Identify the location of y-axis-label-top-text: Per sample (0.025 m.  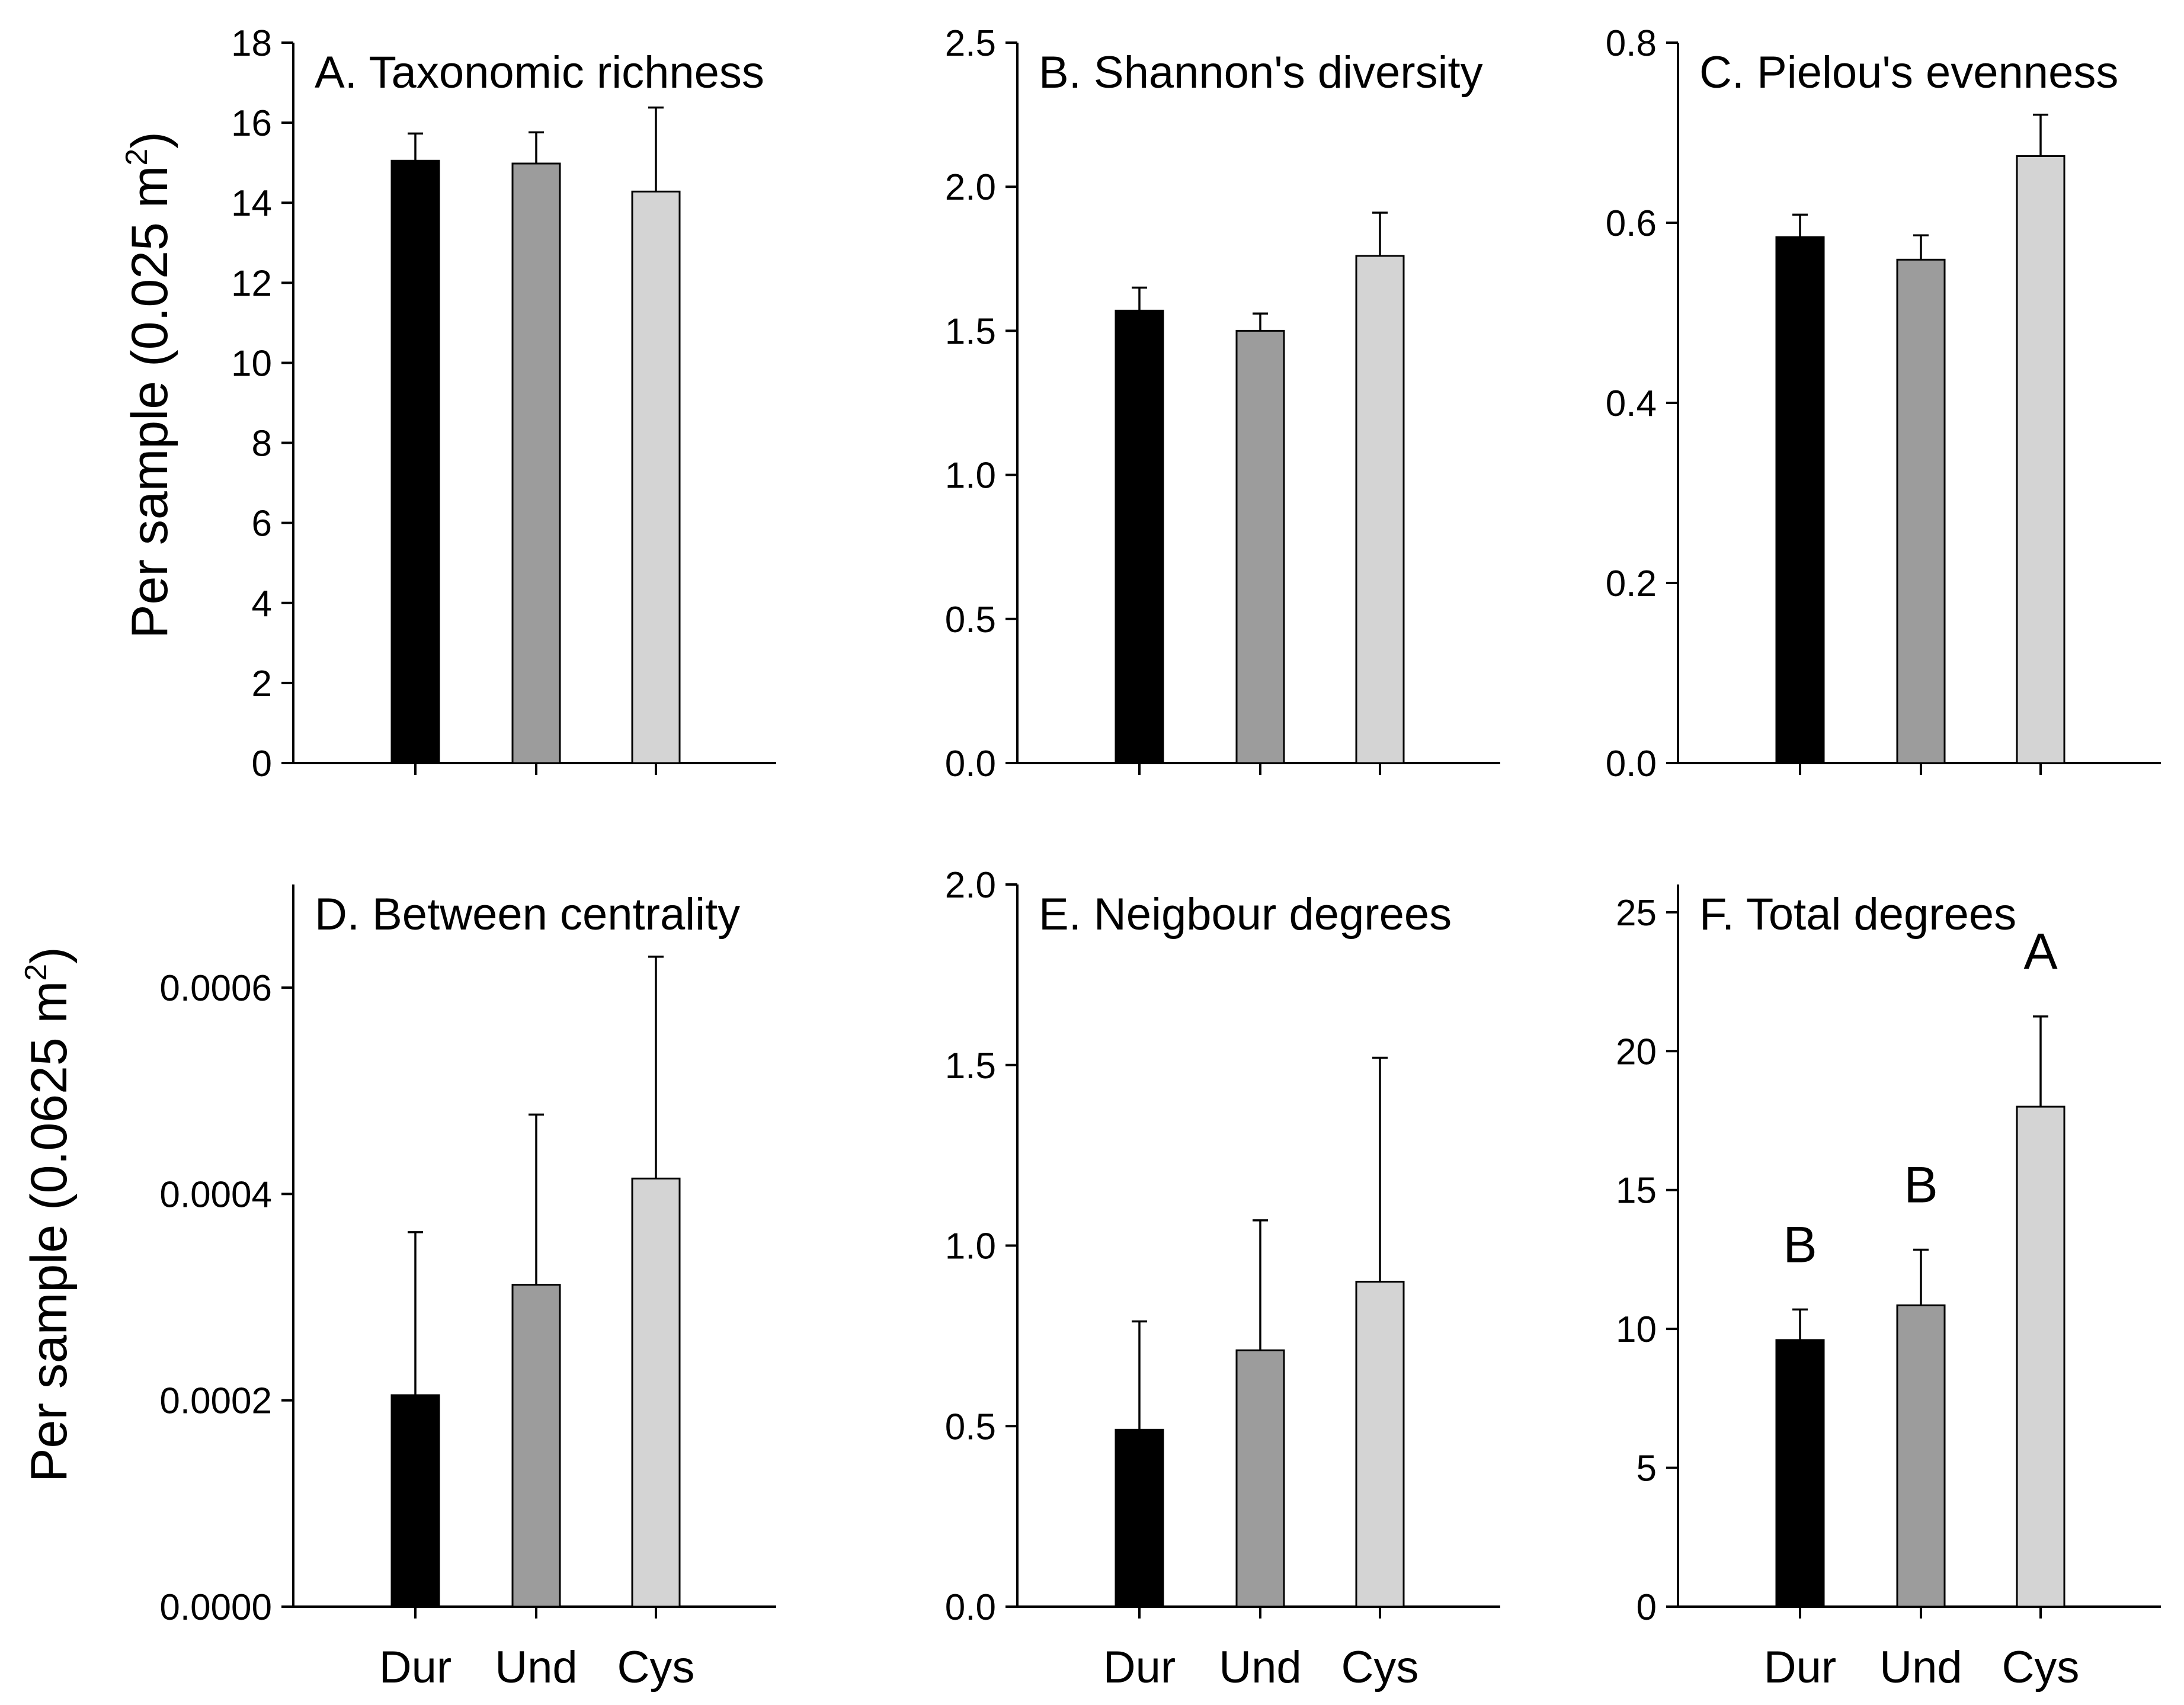
(150, 402).